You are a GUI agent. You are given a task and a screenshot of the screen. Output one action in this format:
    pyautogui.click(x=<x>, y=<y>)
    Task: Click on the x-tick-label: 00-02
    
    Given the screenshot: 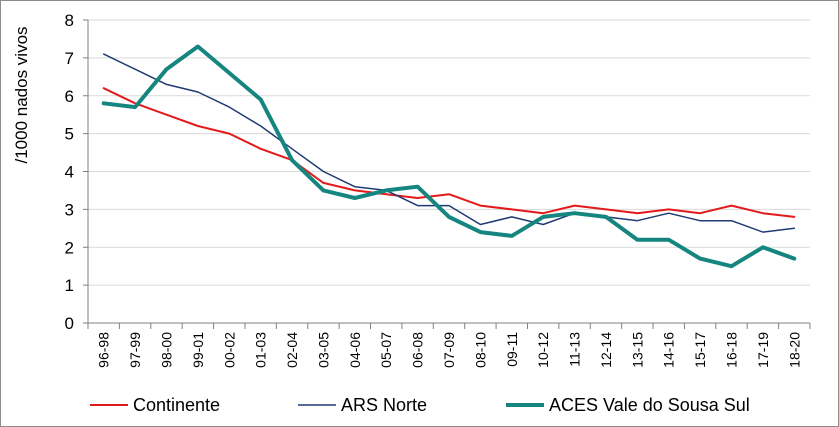 What is the action you would take?
    pyautogui.click(x=229, y=350)
    